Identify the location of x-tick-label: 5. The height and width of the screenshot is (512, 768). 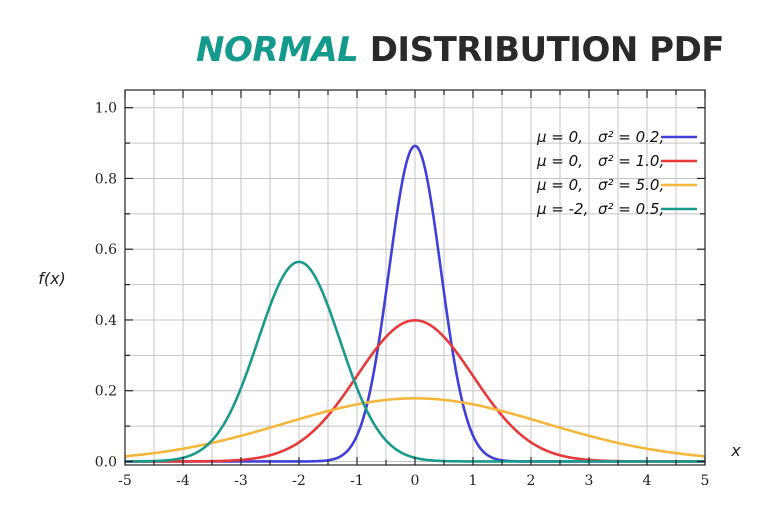
(705, 481).